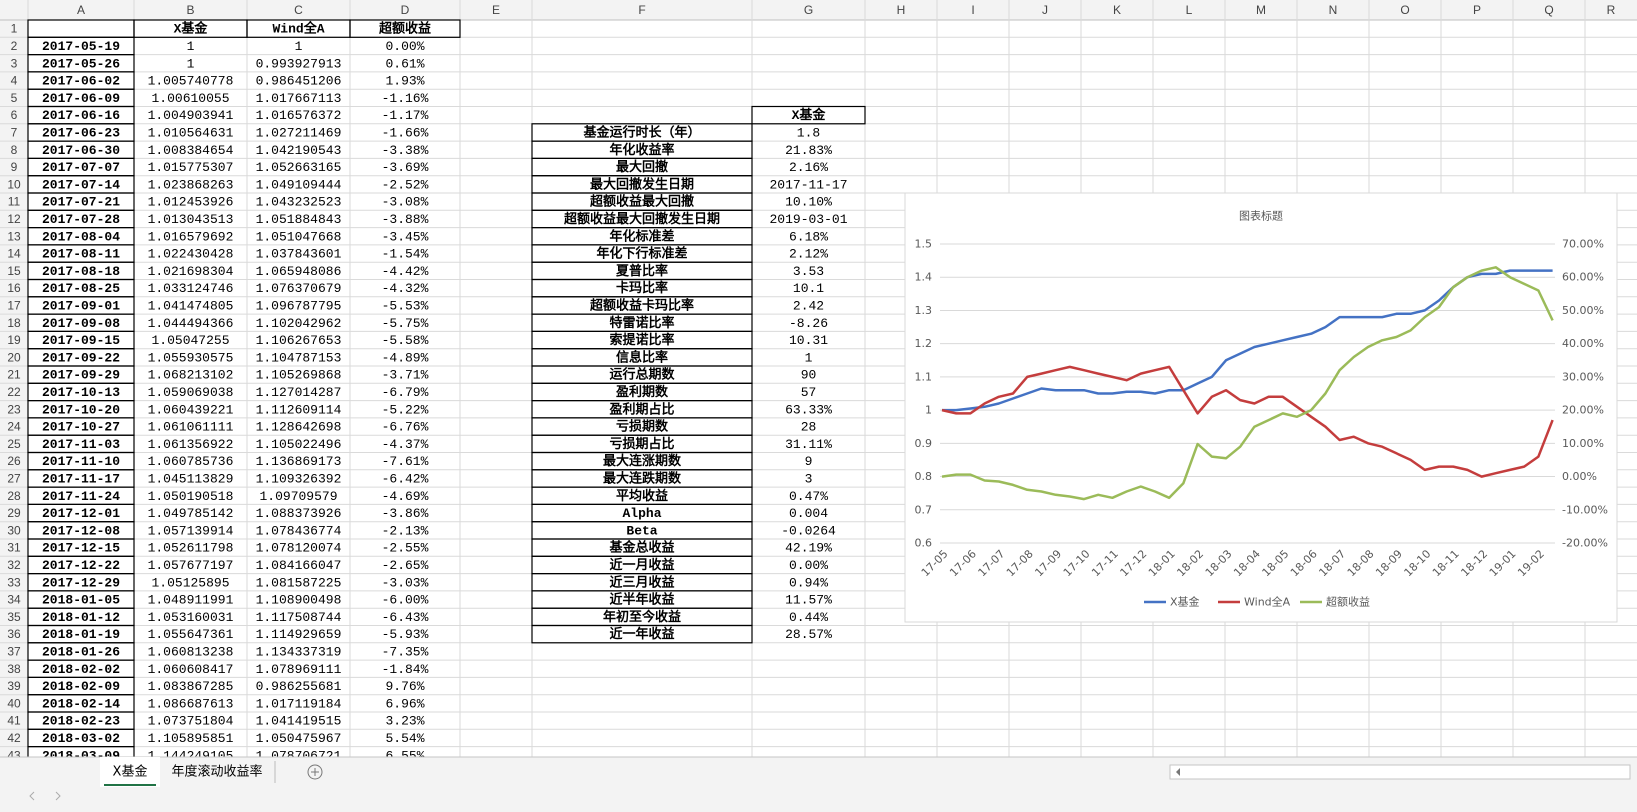 Image resolution: width=1637 pixels, height=812 pixels. Describe the element at coordinates (81, 582) in the screenshot. I see `cell: 2017-12-29` at that location.